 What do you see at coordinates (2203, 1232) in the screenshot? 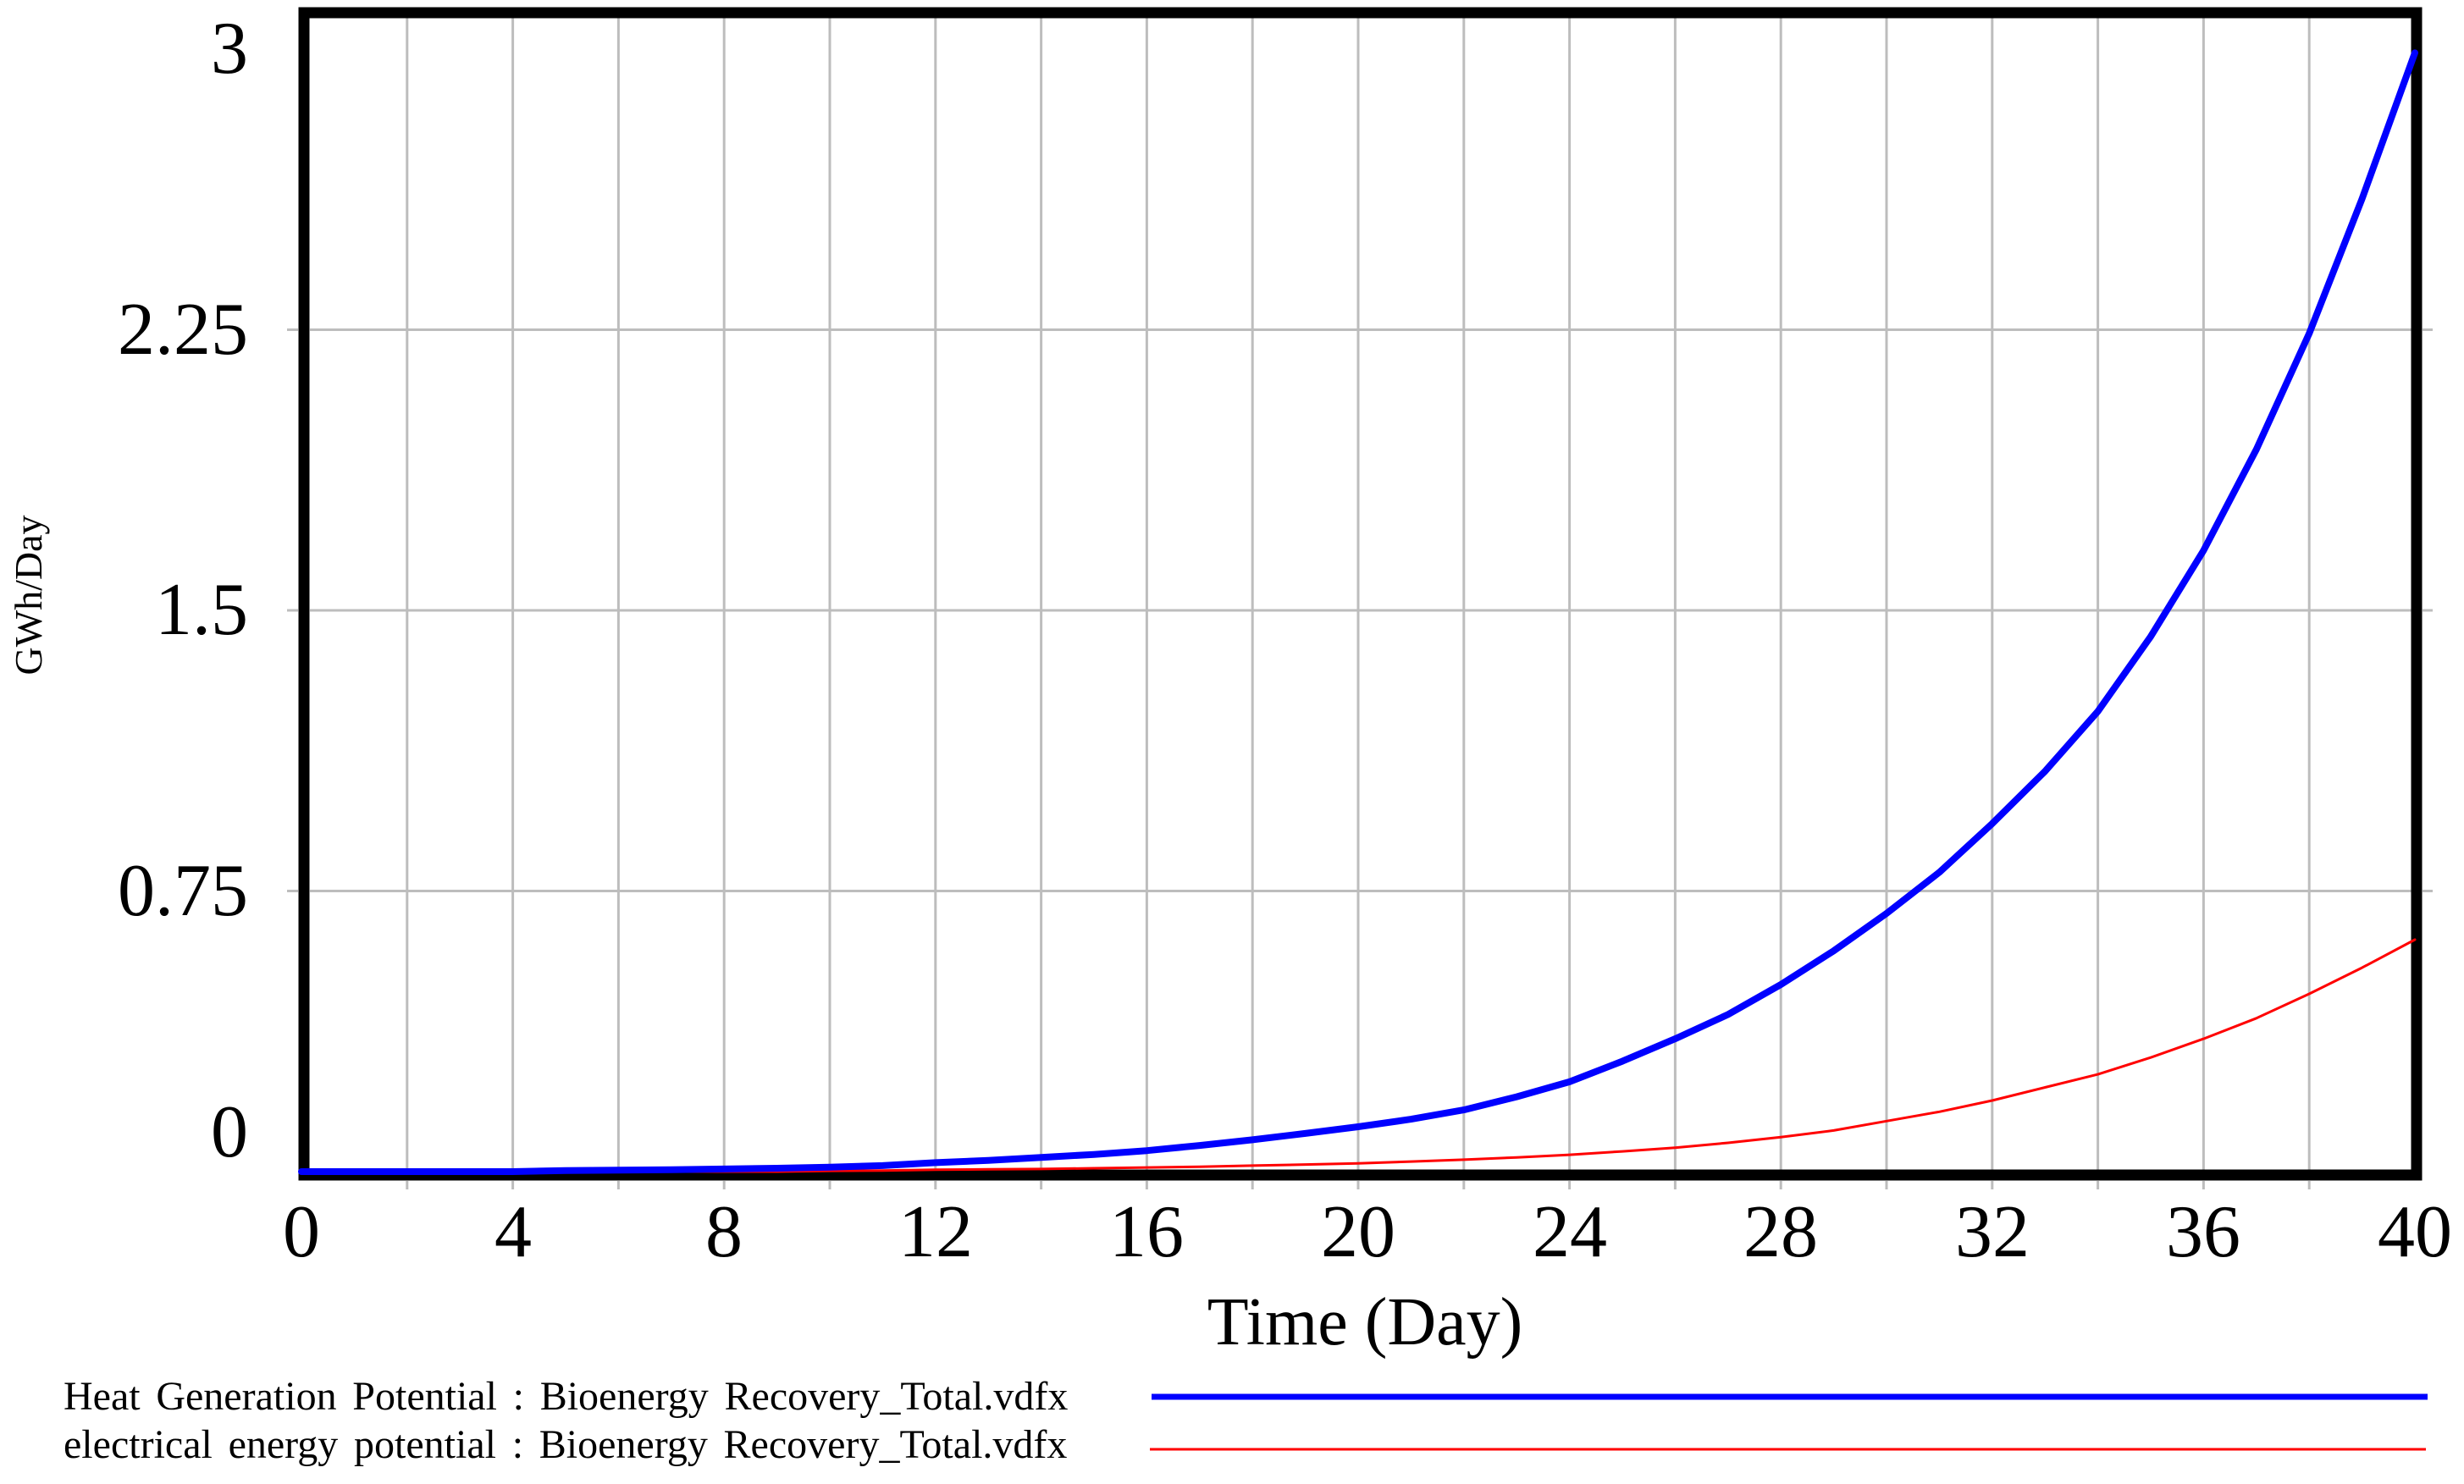
I see `x-tick-label-36: 36` at bounding box center [2203, 1232].